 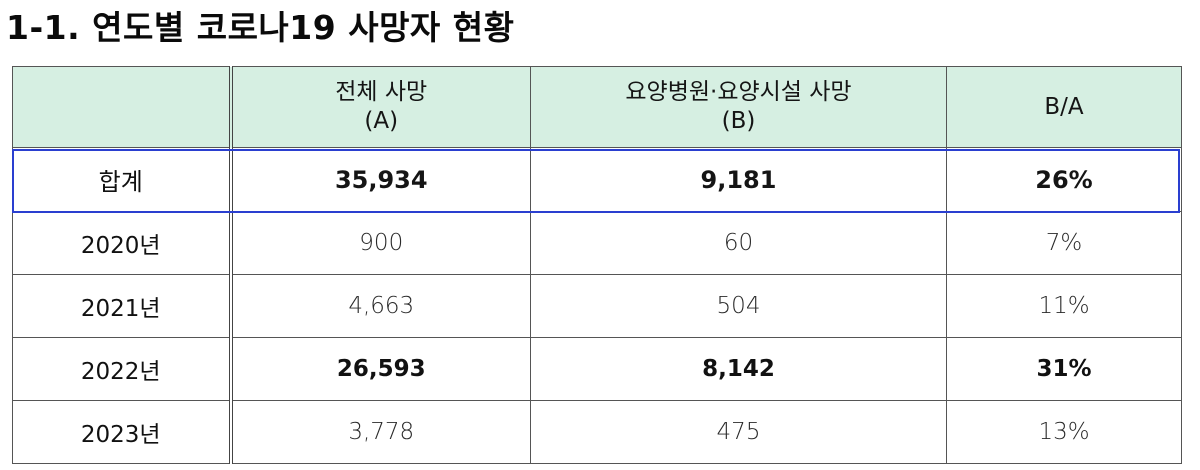 I want to click on header-care-deaths-label: 요양병원·요양시설 사망, so click(x=738, y=92).